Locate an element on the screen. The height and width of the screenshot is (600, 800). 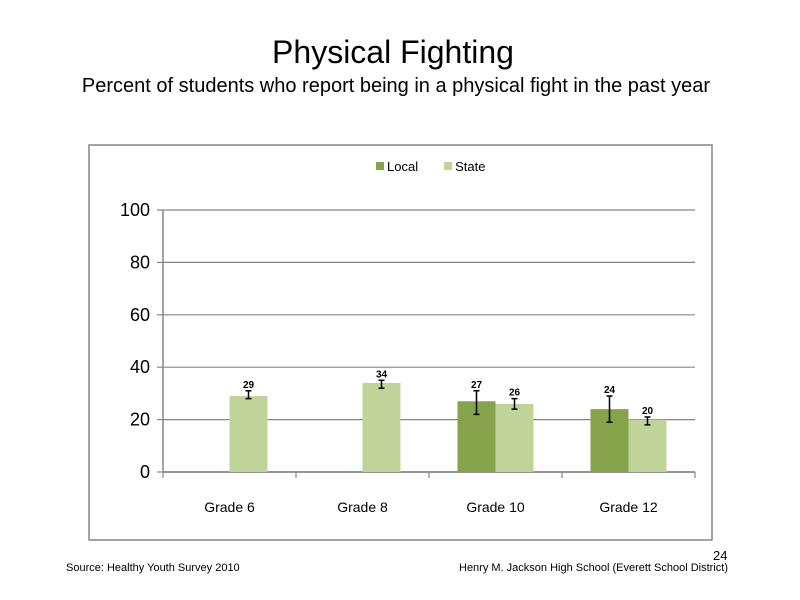
x-tick-label: Grade 6 is located at coordinates (229, 507).